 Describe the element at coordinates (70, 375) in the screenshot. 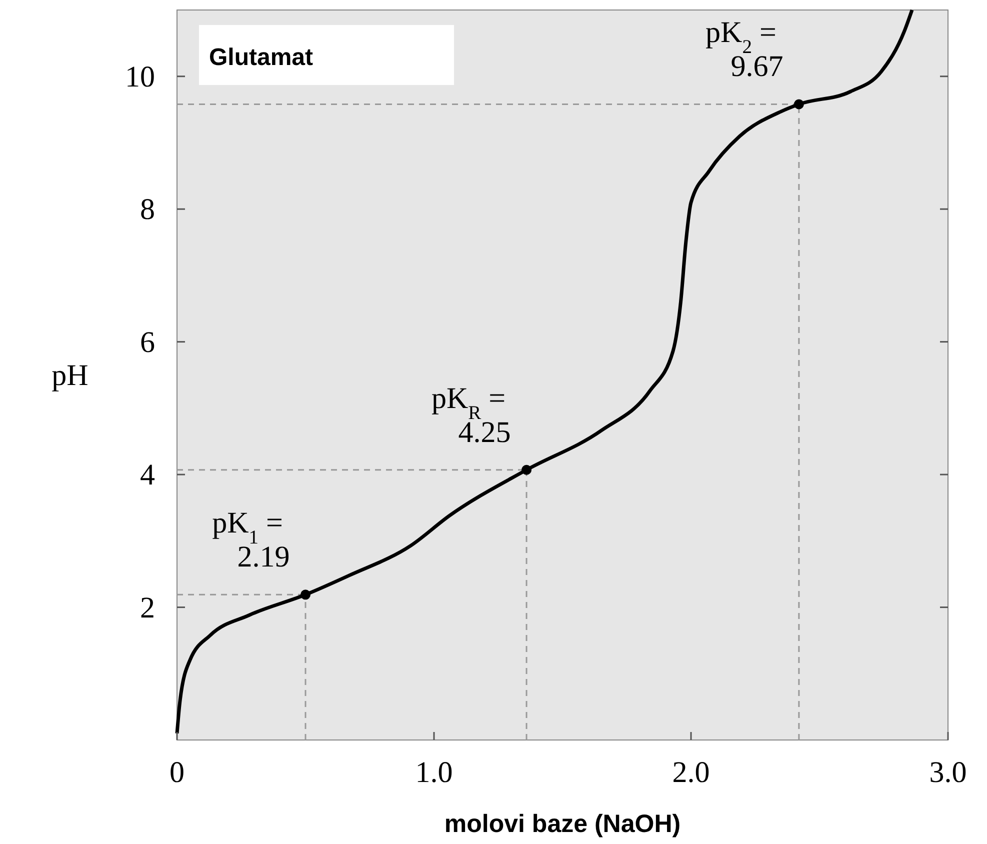

I see `y-axis-title: pH` at that location.